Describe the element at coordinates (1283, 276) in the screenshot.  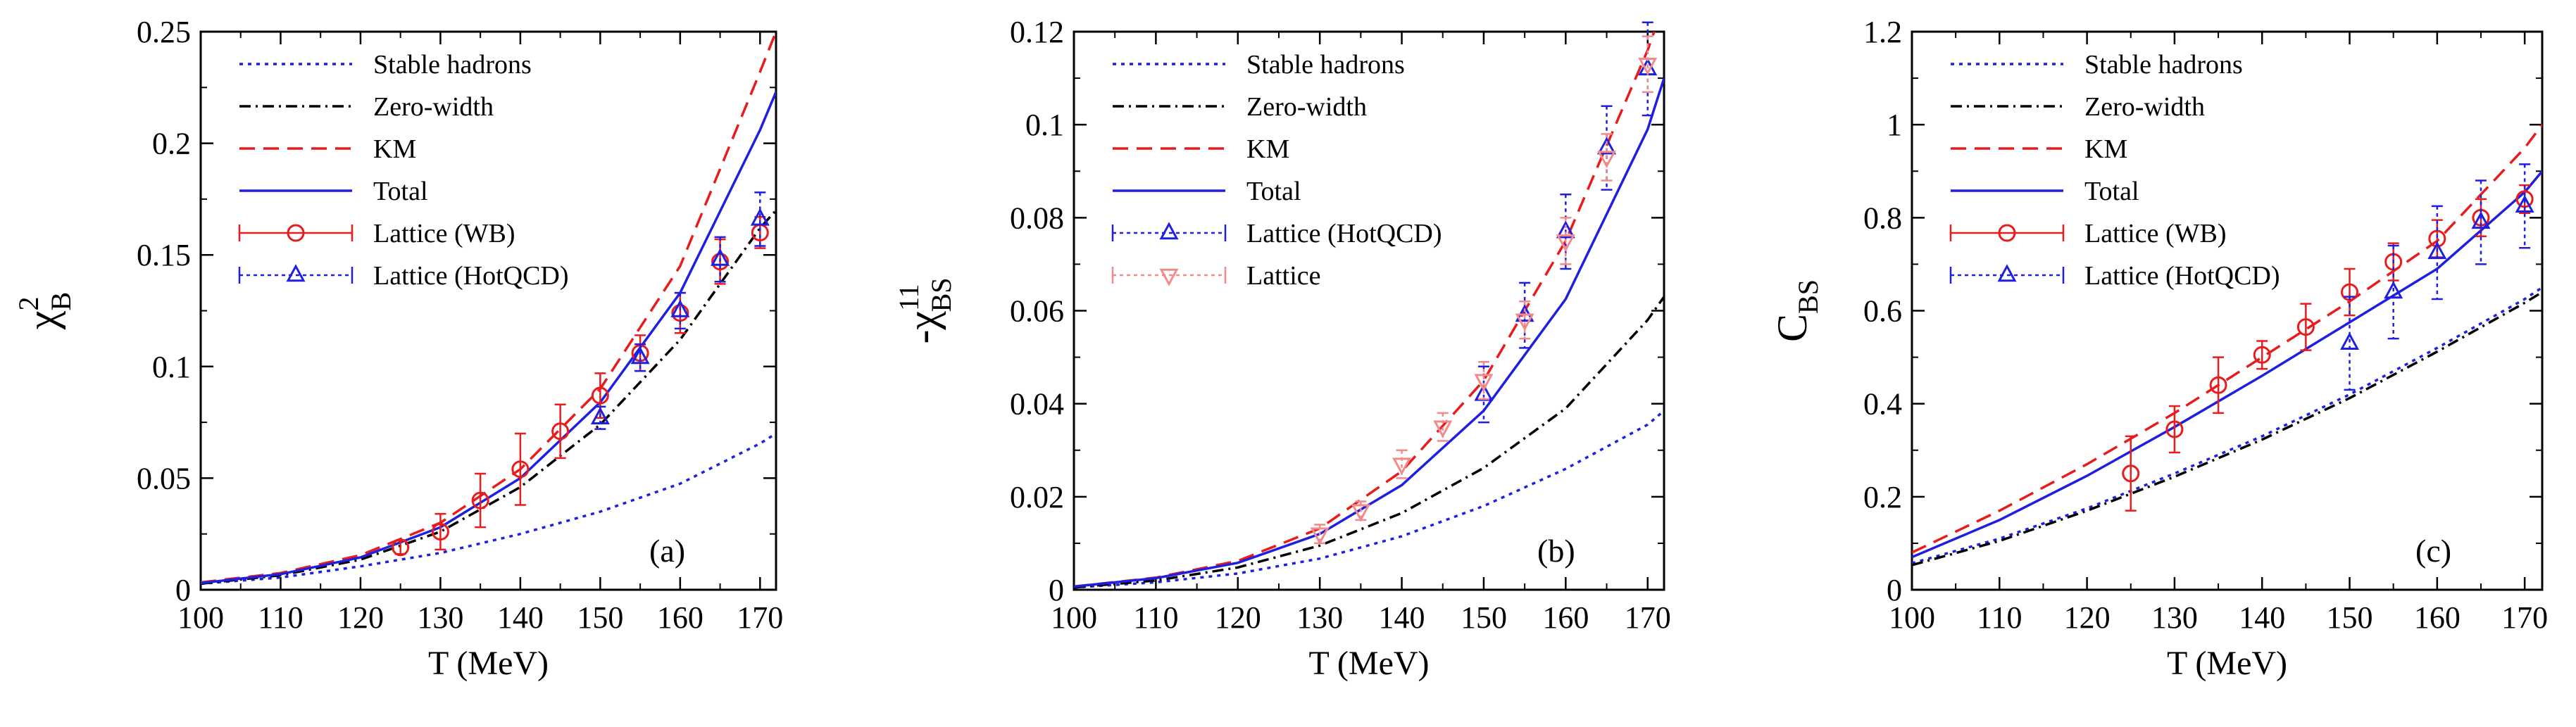
I see `legend-label: Lattice` at that location.